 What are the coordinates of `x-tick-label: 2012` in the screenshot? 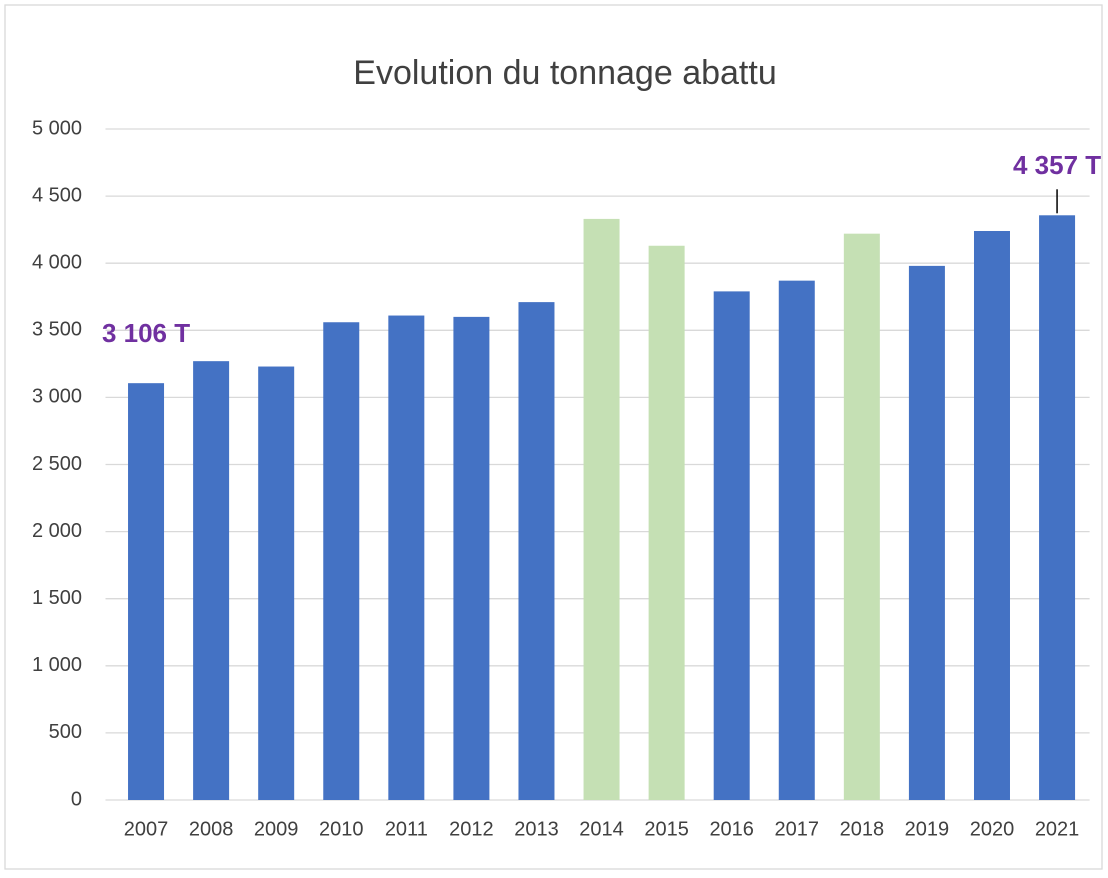 It's located at (471, 829).